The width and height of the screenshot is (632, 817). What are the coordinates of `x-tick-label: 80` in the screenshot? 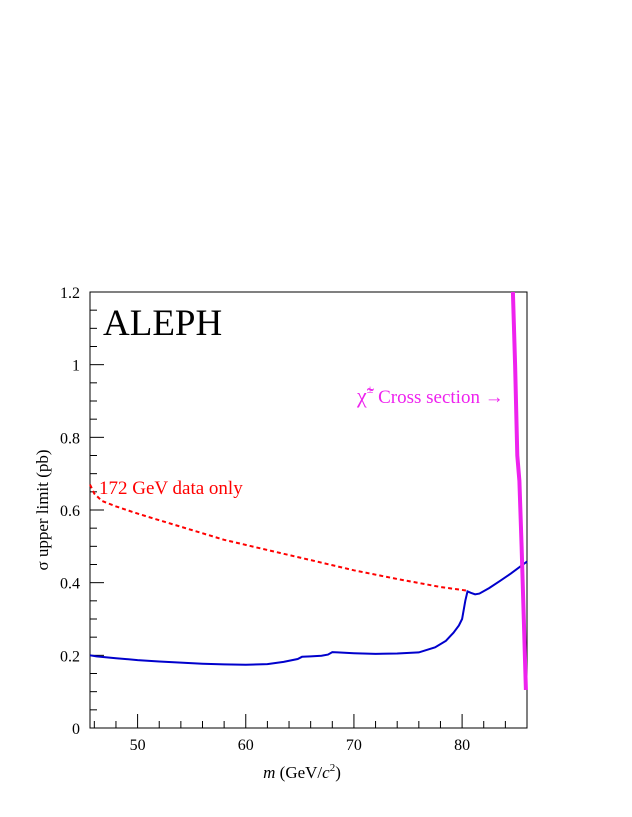 It's located at (462, 745).